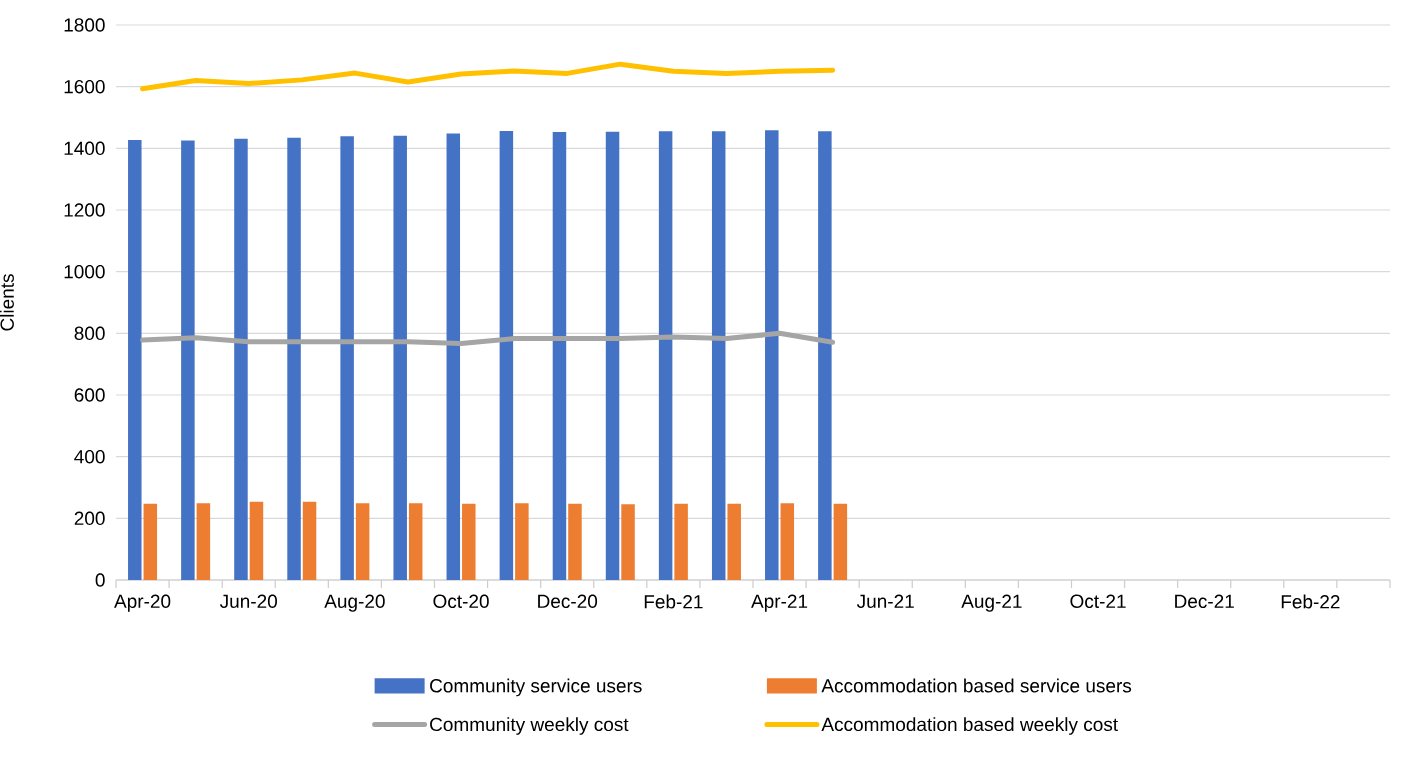 The height and width of the screenshot is (774, 1404). I want to click on legend-label: Accommodation based service users, so click(976, 685).